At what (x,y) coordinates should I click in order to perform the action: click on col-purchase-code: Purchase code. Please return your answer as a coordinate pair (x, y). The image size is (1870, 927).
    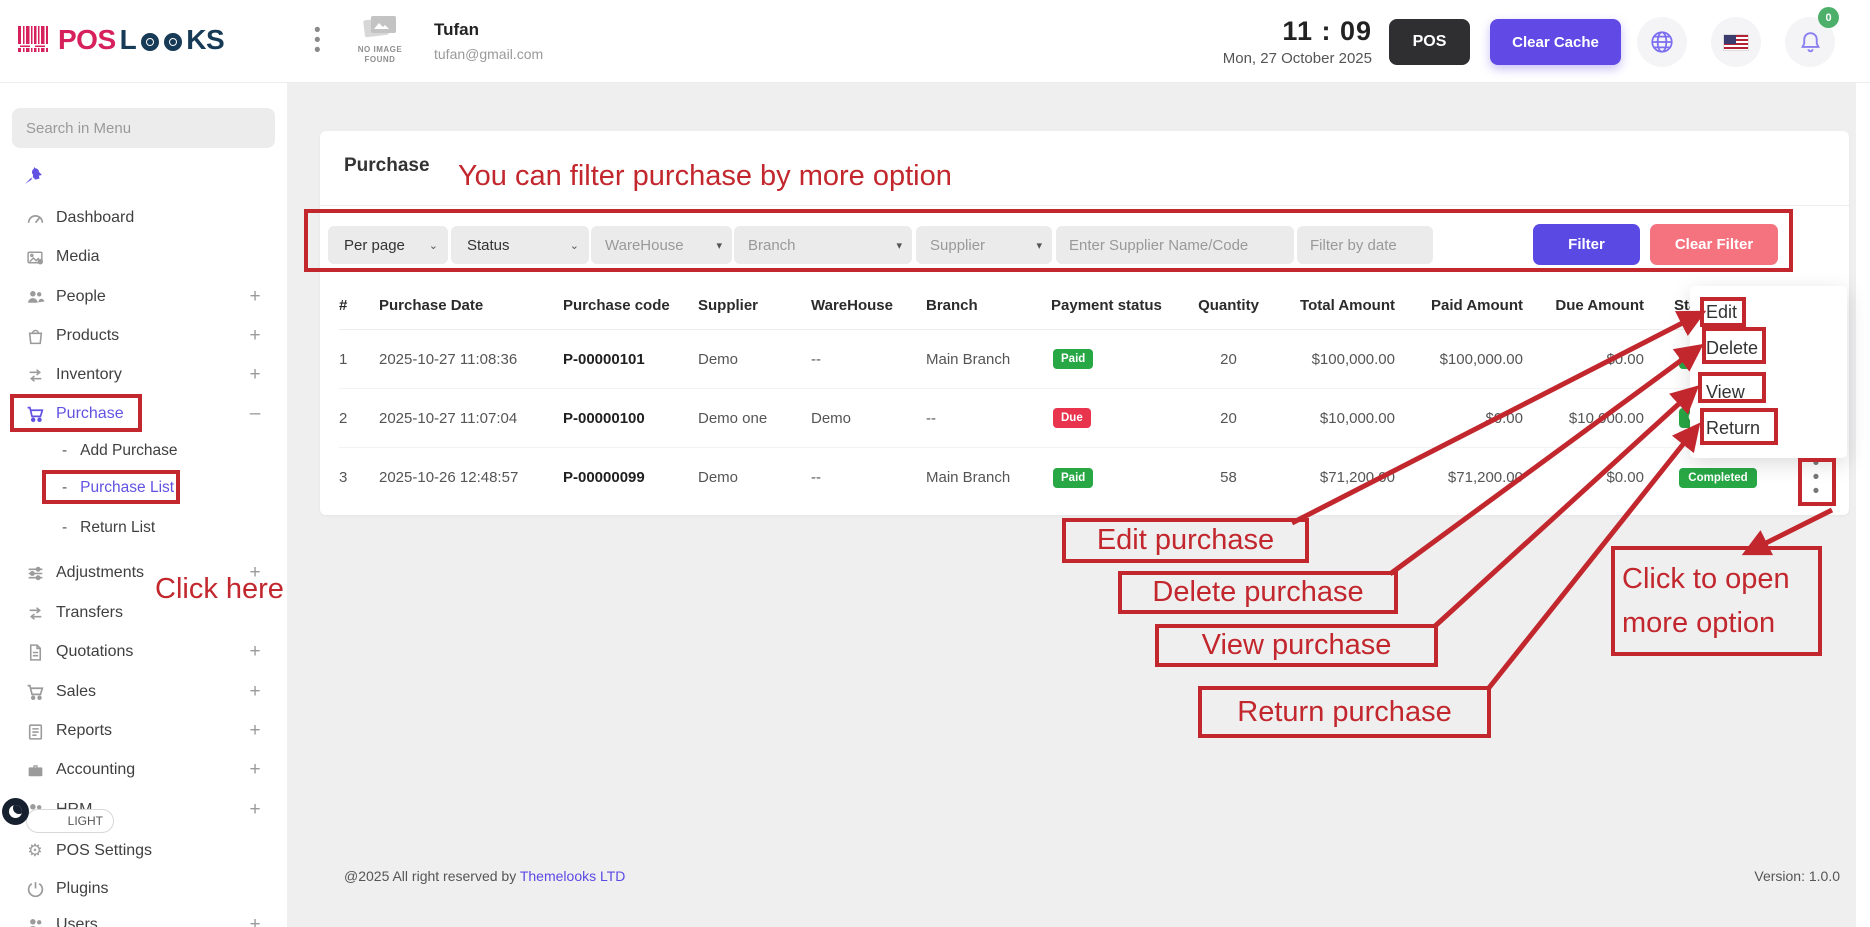
    Looking at the image, I should click on (616, 305).